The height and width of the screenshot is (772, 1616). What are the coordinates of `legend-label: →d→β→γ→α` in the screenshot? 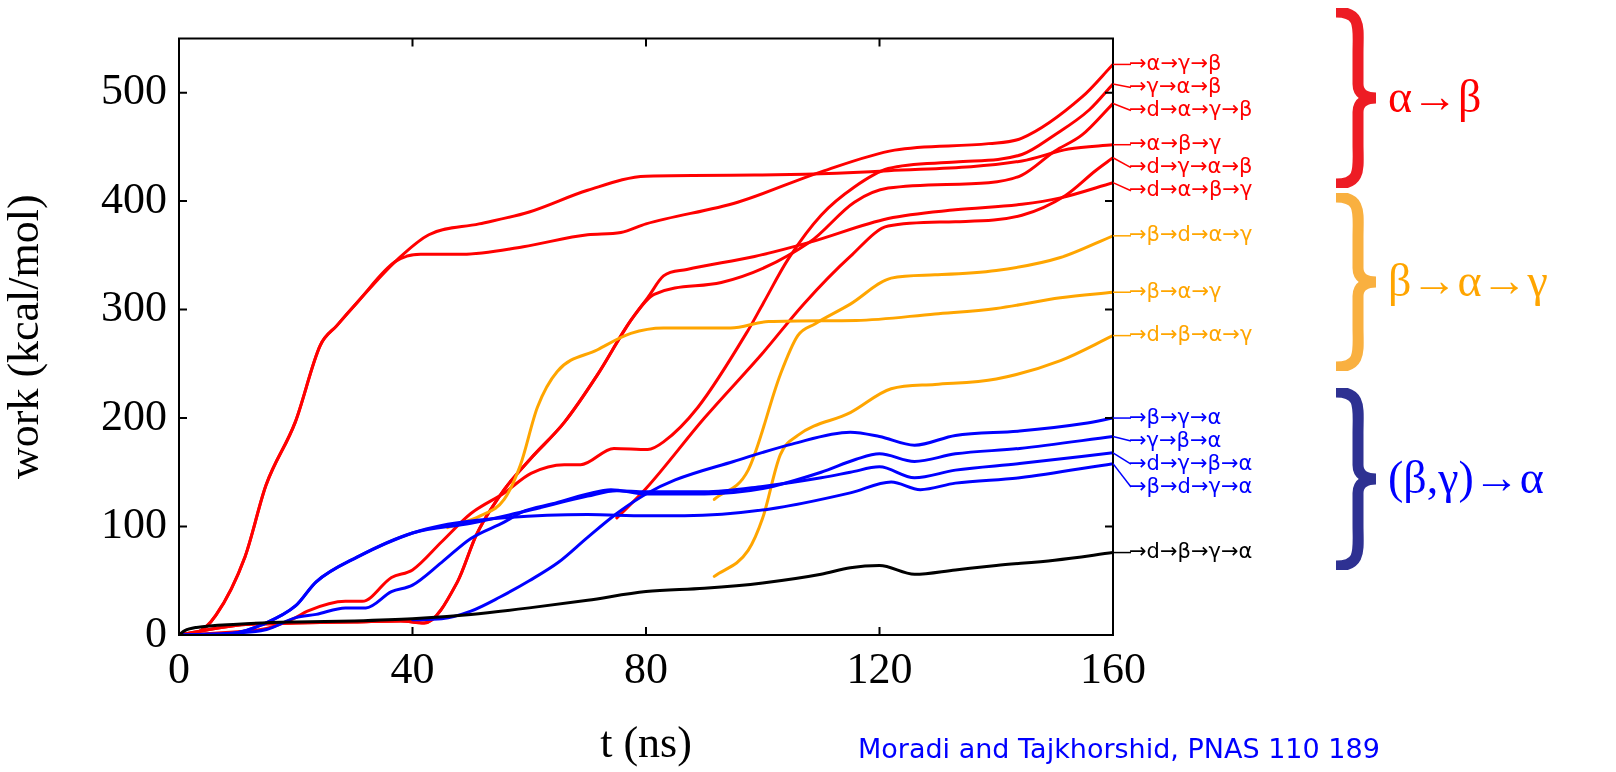 It's located at (1191, 551).